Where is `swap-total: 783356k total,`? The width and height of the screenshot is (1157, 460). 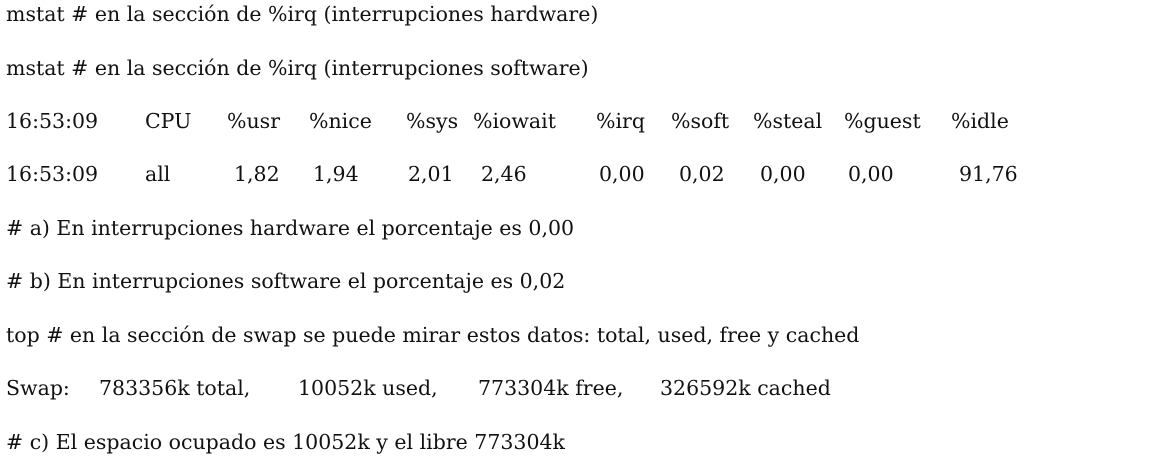 swap-total: 783356k total, is located at coordinates (175, 388).